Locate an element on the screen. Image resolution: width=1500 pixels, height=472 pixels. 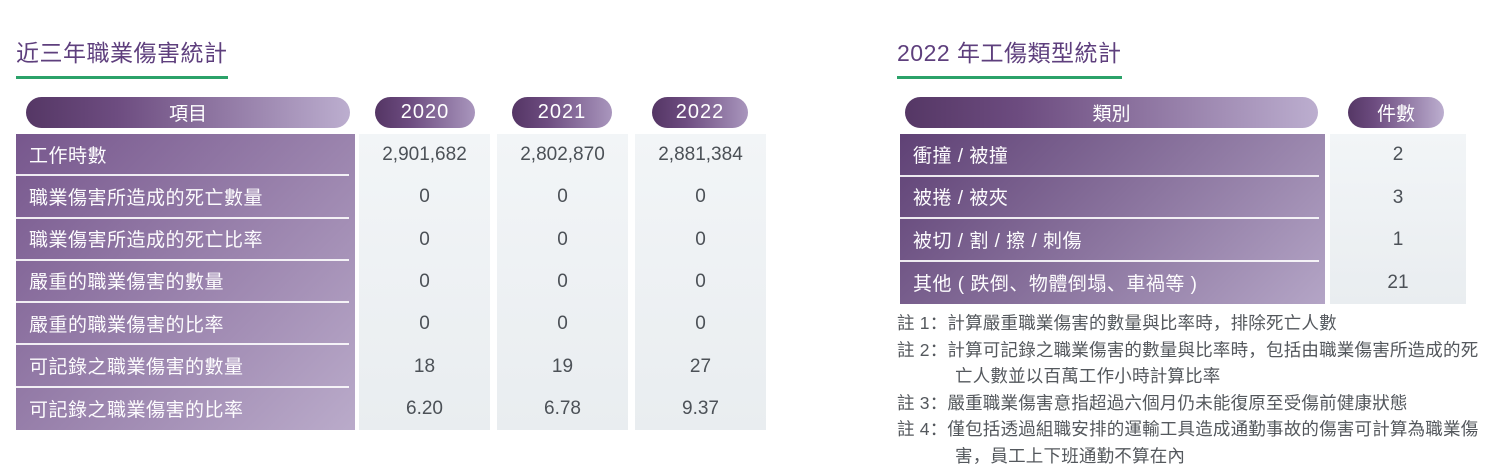
table-cell: 19 is located at coordinates (562, 366).